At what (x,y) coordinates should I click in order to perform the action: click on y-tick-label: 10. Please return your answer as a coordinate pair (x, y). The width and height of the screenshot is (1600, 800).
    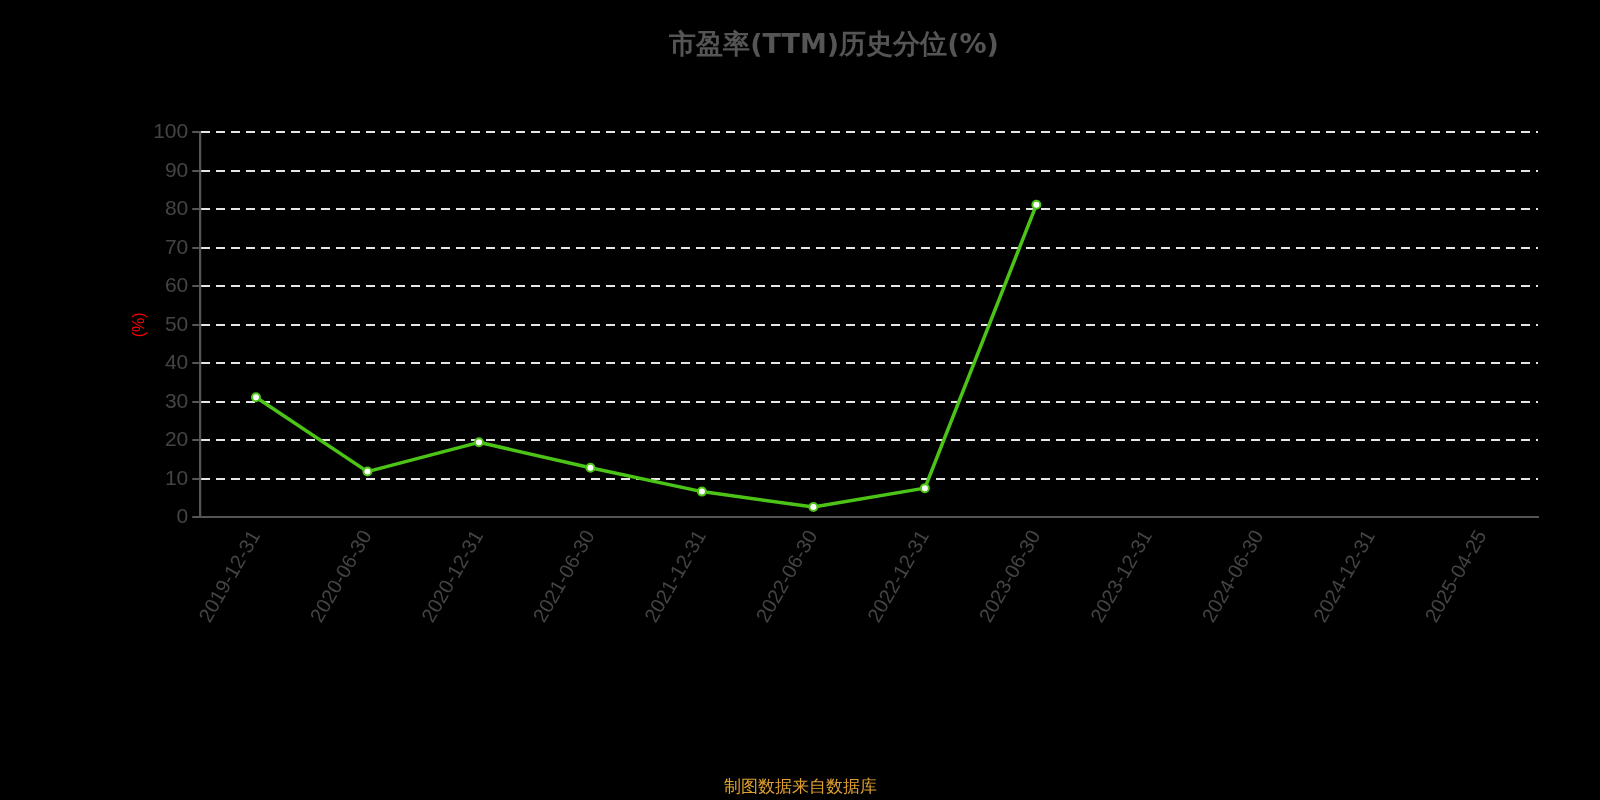
    Looking at the image, I should click on (176, 477).